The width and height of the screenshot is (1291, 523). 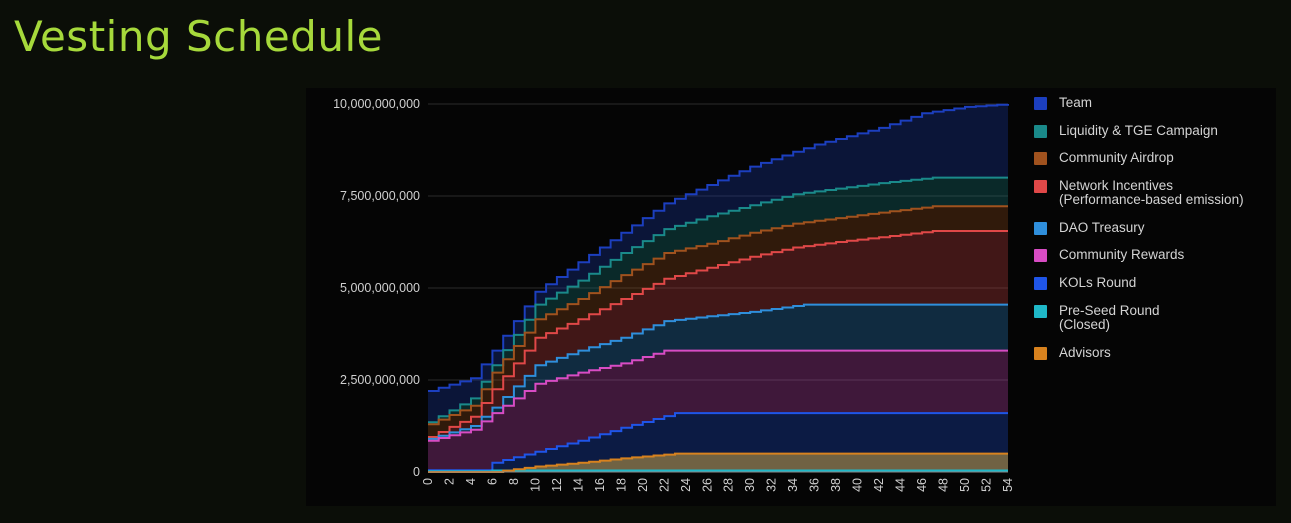 What do you see at coordinates (471, 481) in the screenshot?
I see `x-tick-label: 4` at bounding box center [471, 481].